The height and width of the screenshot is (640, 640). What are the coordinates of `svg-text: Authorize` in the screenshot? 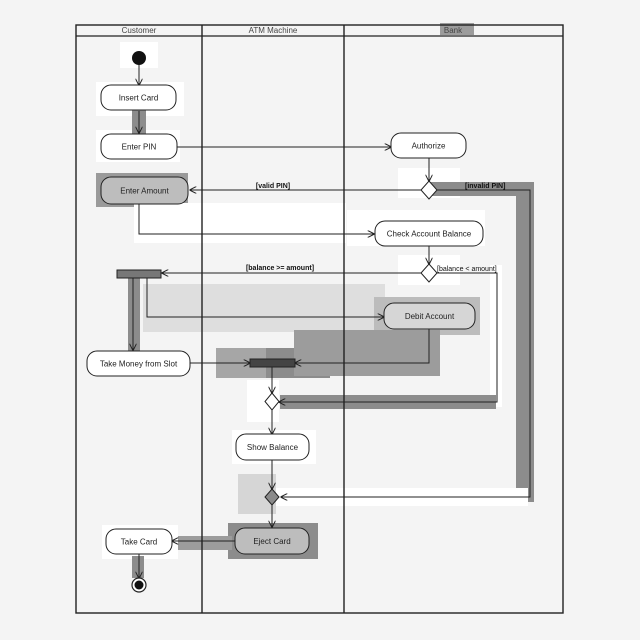 It's located at (429, 146).